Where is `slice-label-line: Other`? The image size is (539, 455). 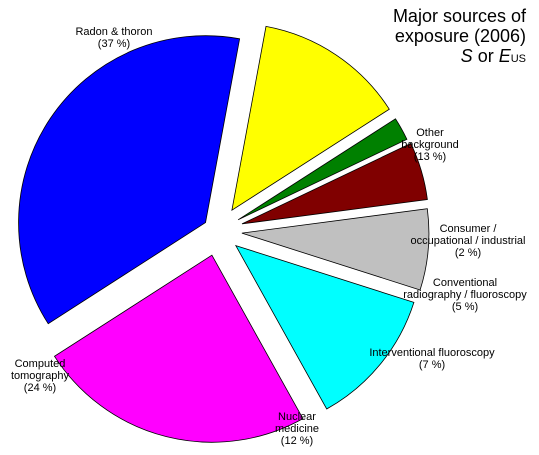 slice-label-line: Other is located at coordinates (430, 133).